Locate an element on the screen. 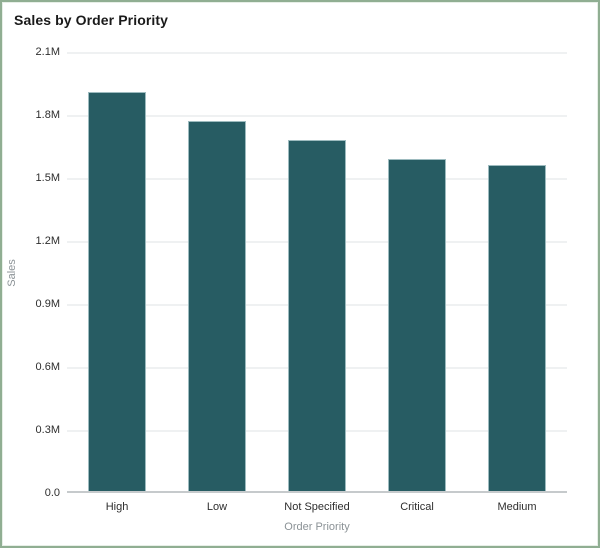 The image size is (600, 548). bar-critical is located at coordinates (417, 325).